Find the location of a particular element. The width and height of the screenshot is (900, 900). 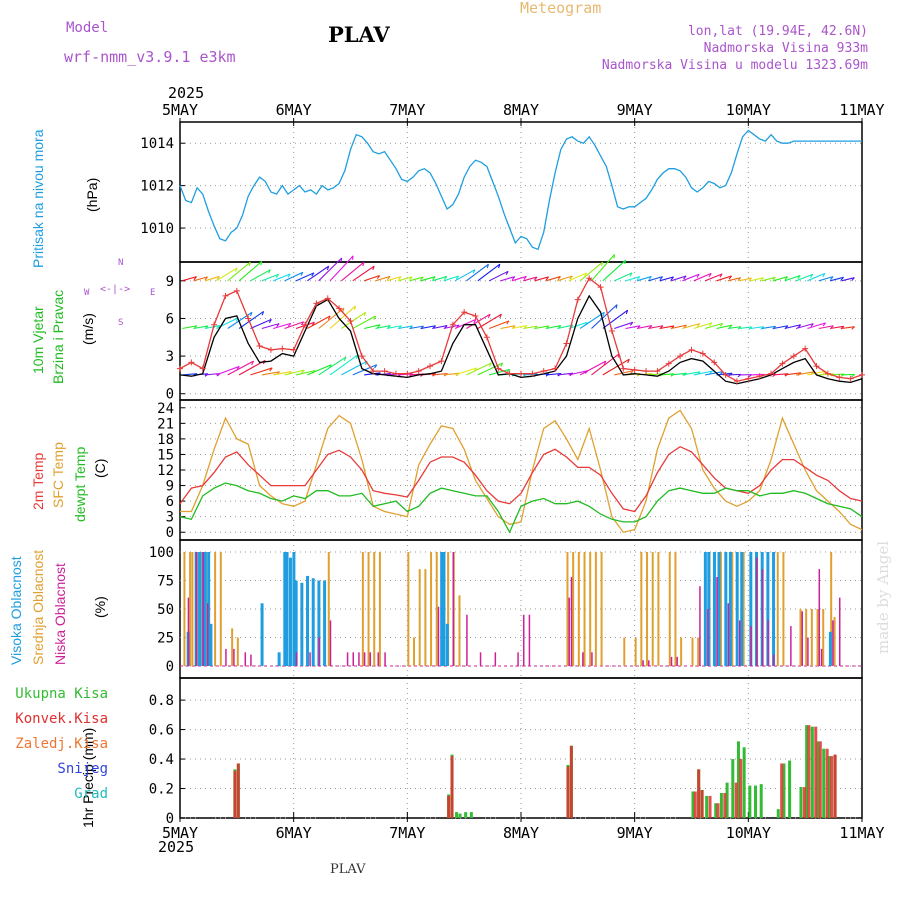

pressure-line is located at coordinates (520, 190).